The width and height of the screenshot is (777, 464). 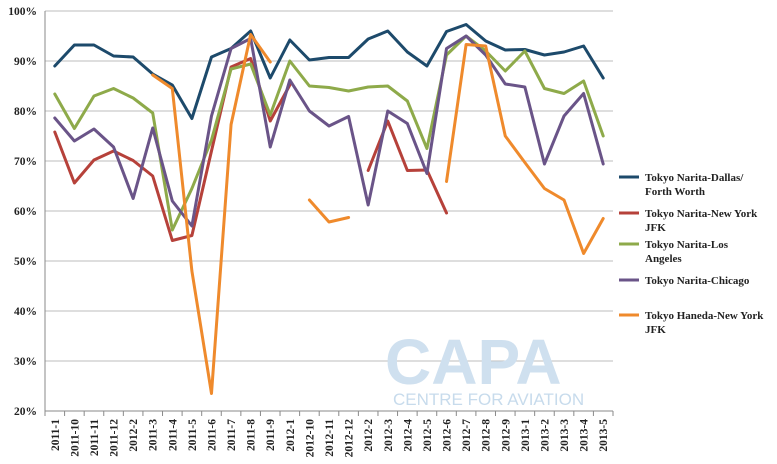 What do you see at coordinates (687, 252) in the screenshot?
I see `legend-label: Tokyo Narita-Los Angeles` at bounding box center [687, 252].